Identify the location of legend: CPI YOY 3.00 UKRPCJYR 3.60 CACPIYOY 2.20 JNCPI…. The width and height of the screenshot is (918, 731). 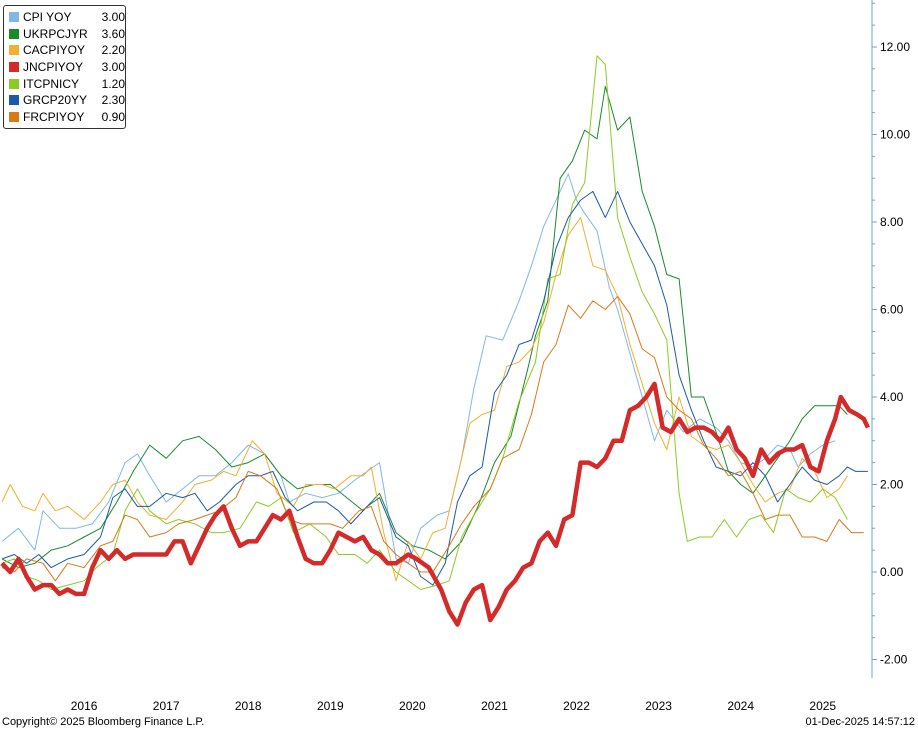
(64, 67).